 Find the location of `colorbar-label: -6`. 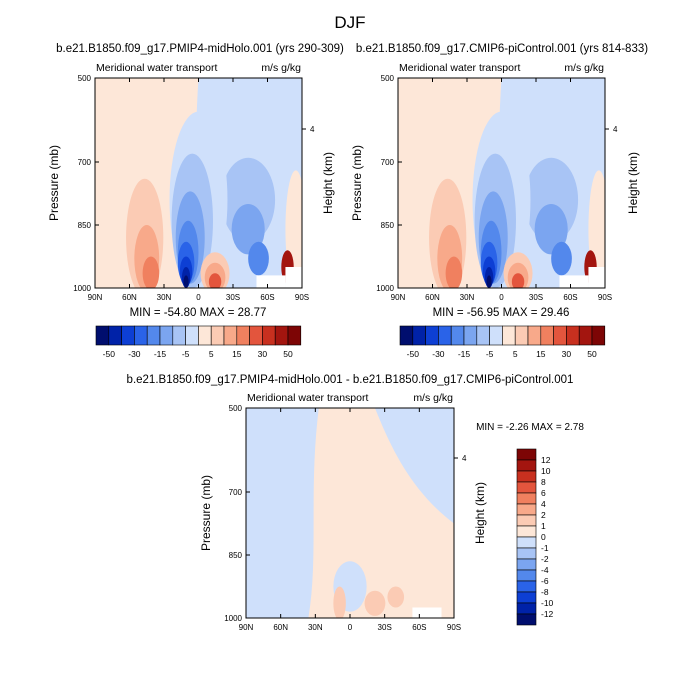

colorbar-label: -6 is located at coordinates (545, 581).